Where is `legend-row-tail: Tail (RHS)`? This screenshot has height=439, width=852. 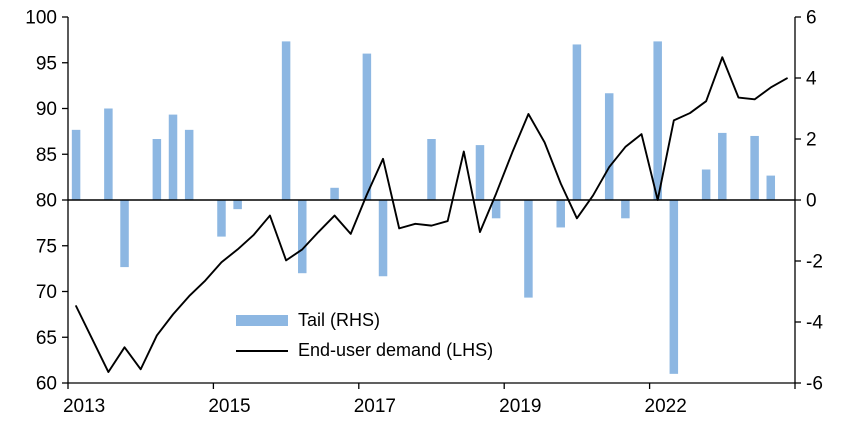
legend-row-tail: Tail (RHS) is located at coordinates (364, 320).